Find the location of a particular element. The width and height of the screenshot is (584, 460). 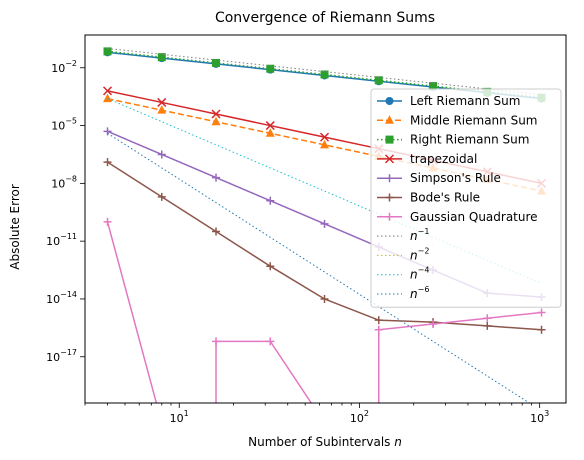

legend-entry: Middle Riemann Sum is located at coordinates (457, 120).